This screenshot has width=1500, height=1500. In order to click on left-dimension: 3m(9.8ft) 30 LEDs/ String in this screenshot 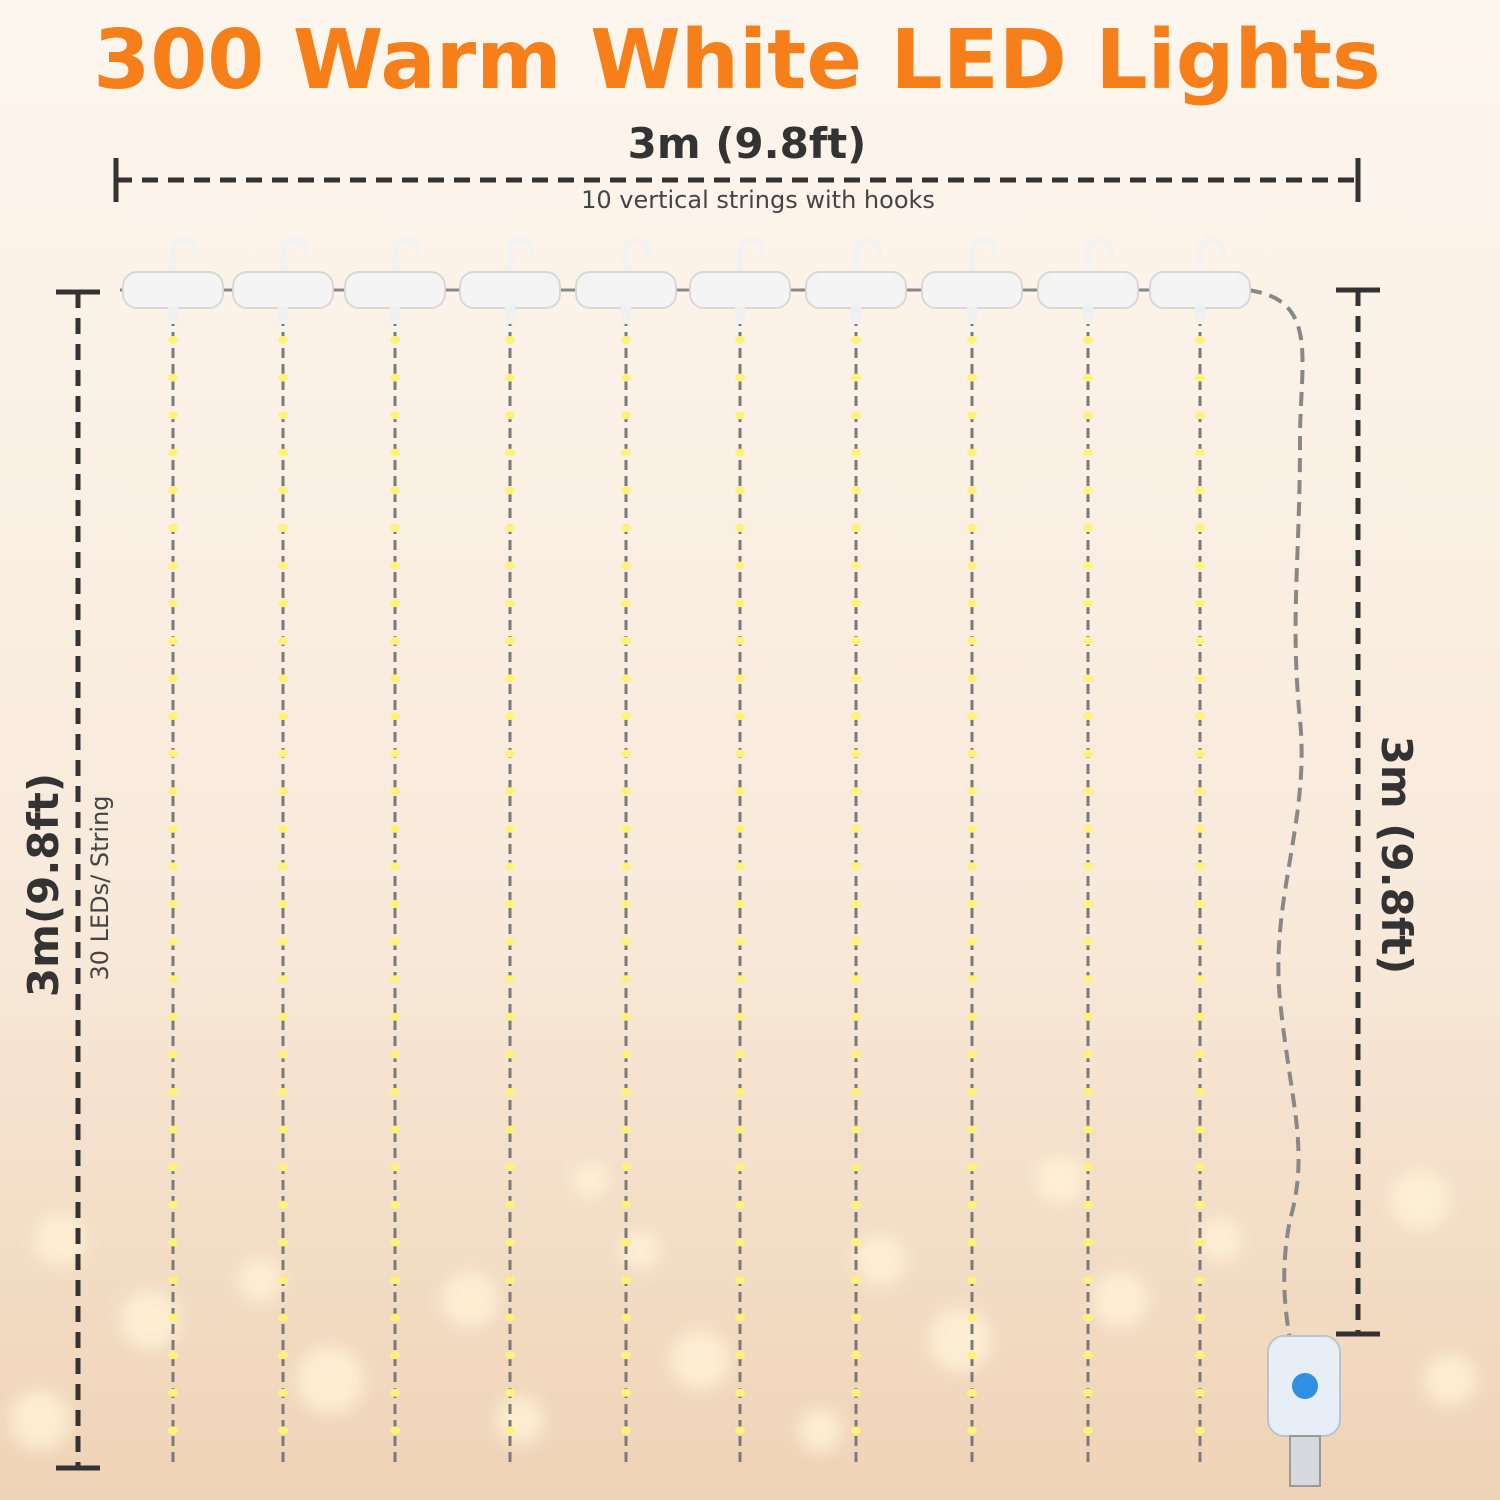, I will do `click(66, 880)`.